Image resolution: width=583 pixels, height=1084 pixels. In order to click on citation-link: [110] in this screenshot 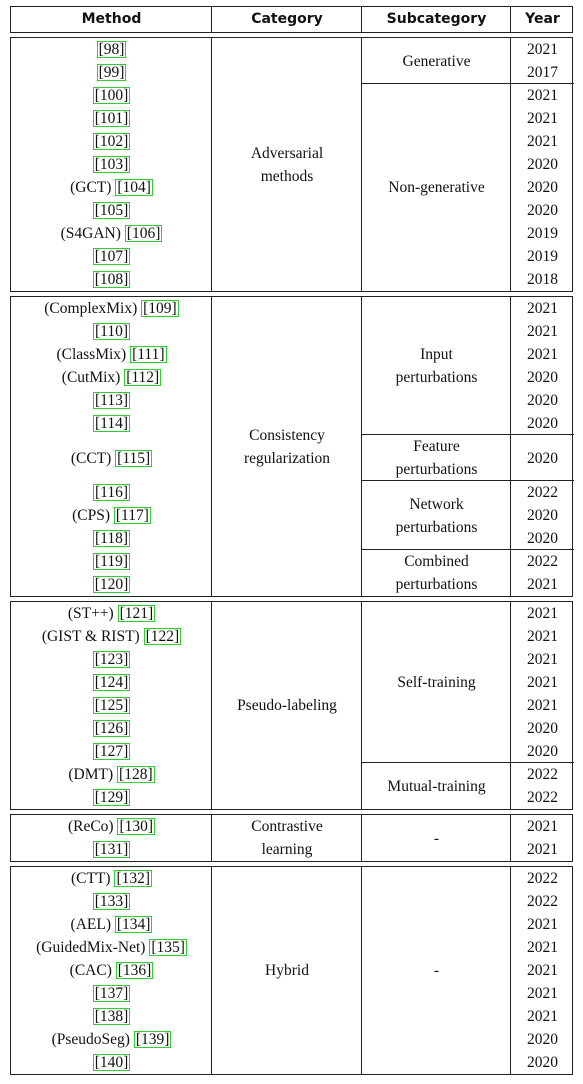, I will do `click(111, 331)`.